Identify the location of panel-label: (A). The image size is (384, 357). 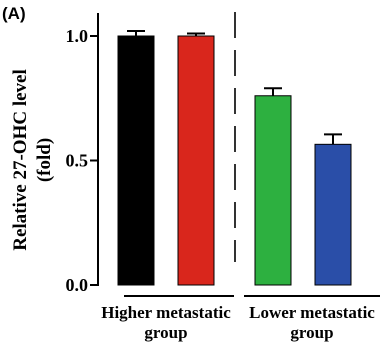
(14, 13).